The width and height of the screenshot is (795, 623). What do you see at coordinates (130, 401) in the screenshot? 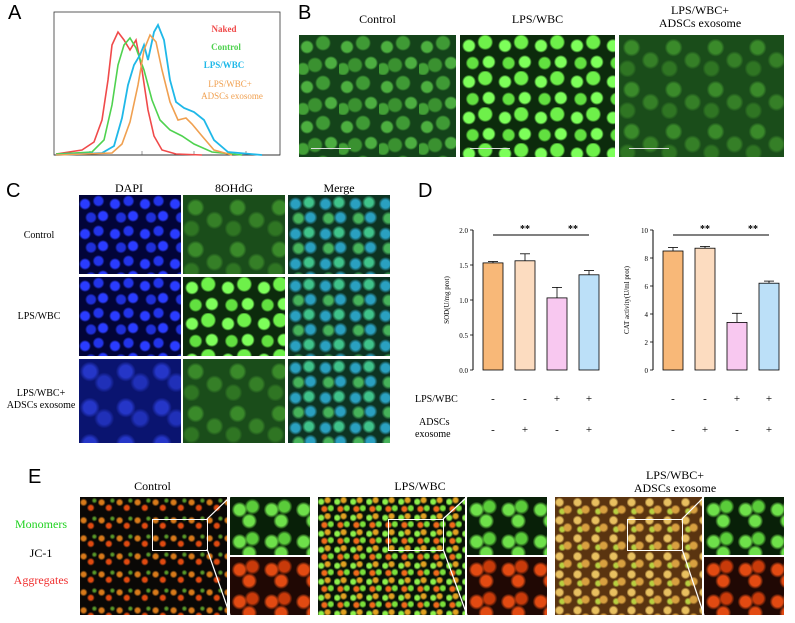
I see `c-dapi-lps-wbc-exosome` at bounding box center [130, 401].